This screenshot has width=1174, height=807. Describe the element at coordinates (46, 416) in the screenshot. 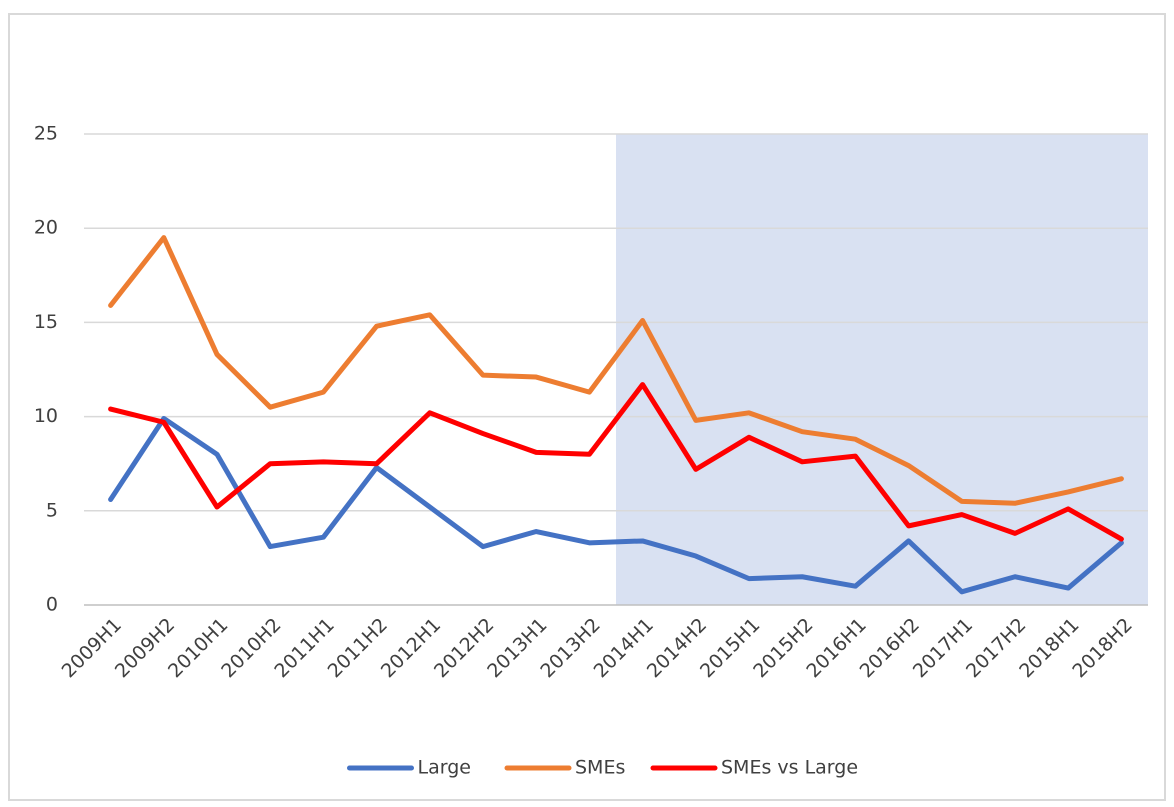

I see `y-tick-label: 10` at that location.